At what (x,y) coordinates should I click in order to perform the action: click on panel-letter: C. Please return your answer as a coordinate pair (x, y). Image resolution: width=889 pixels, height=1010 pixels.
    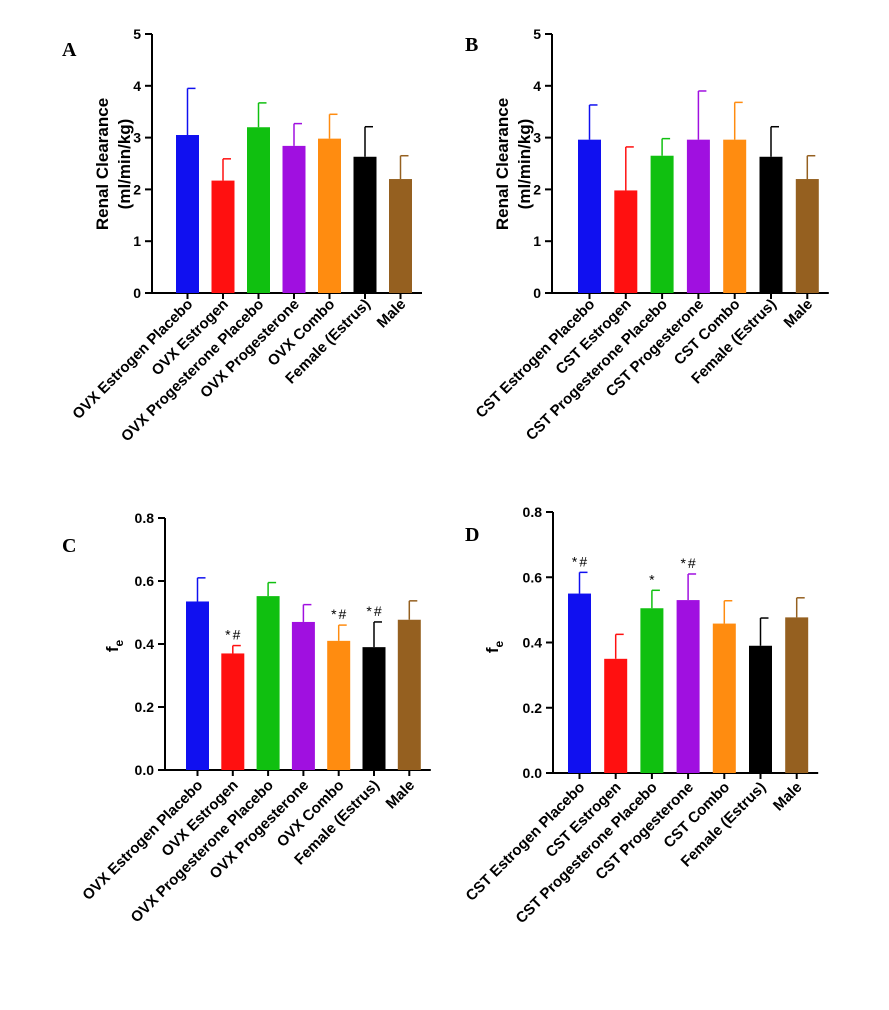
    Looking at the image, I should click on (69, 546).